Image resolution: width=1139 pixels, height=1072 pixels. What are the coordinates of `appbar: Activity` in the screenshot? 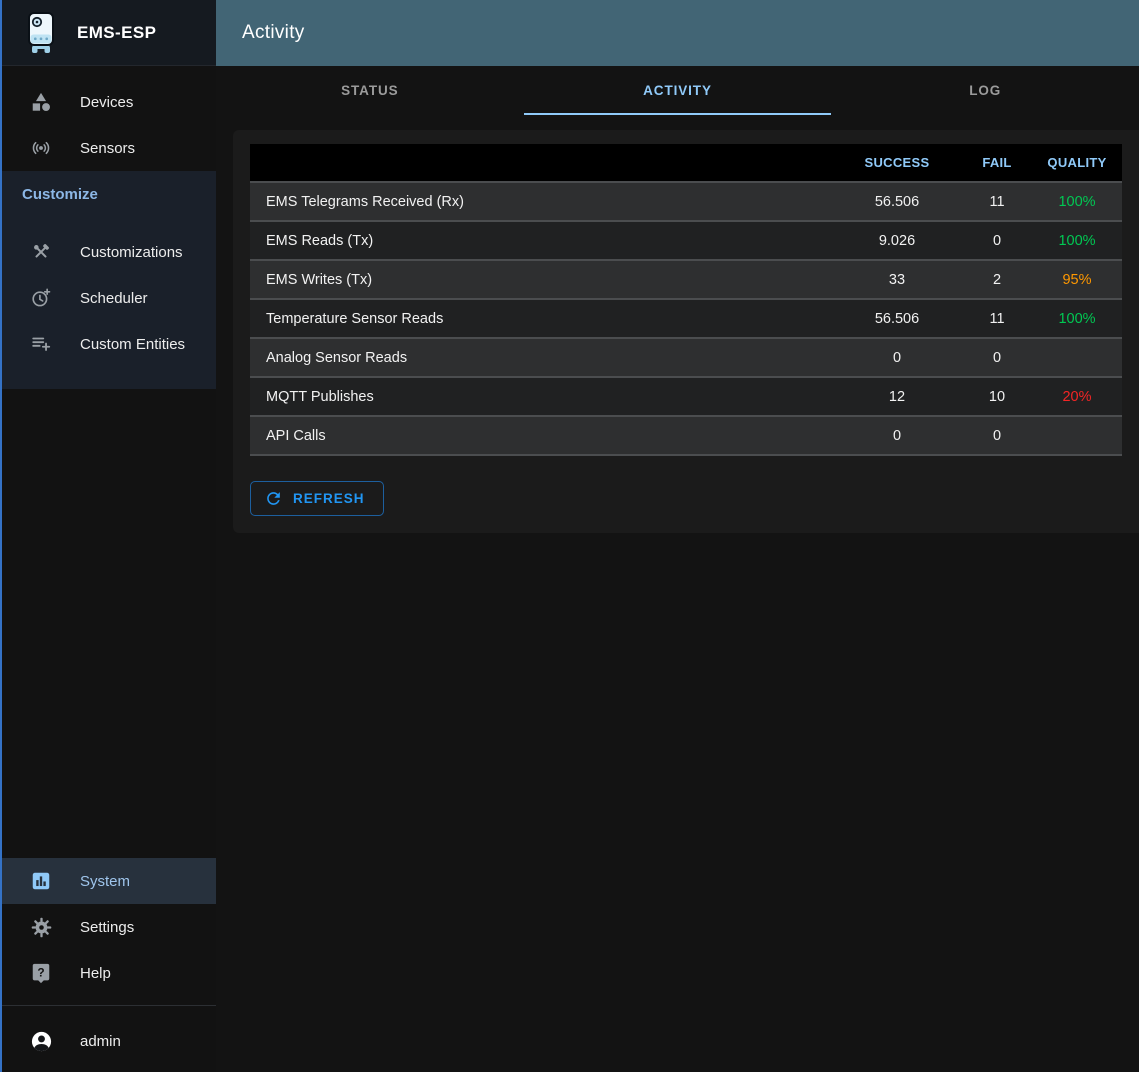 It's located at (677, 33).